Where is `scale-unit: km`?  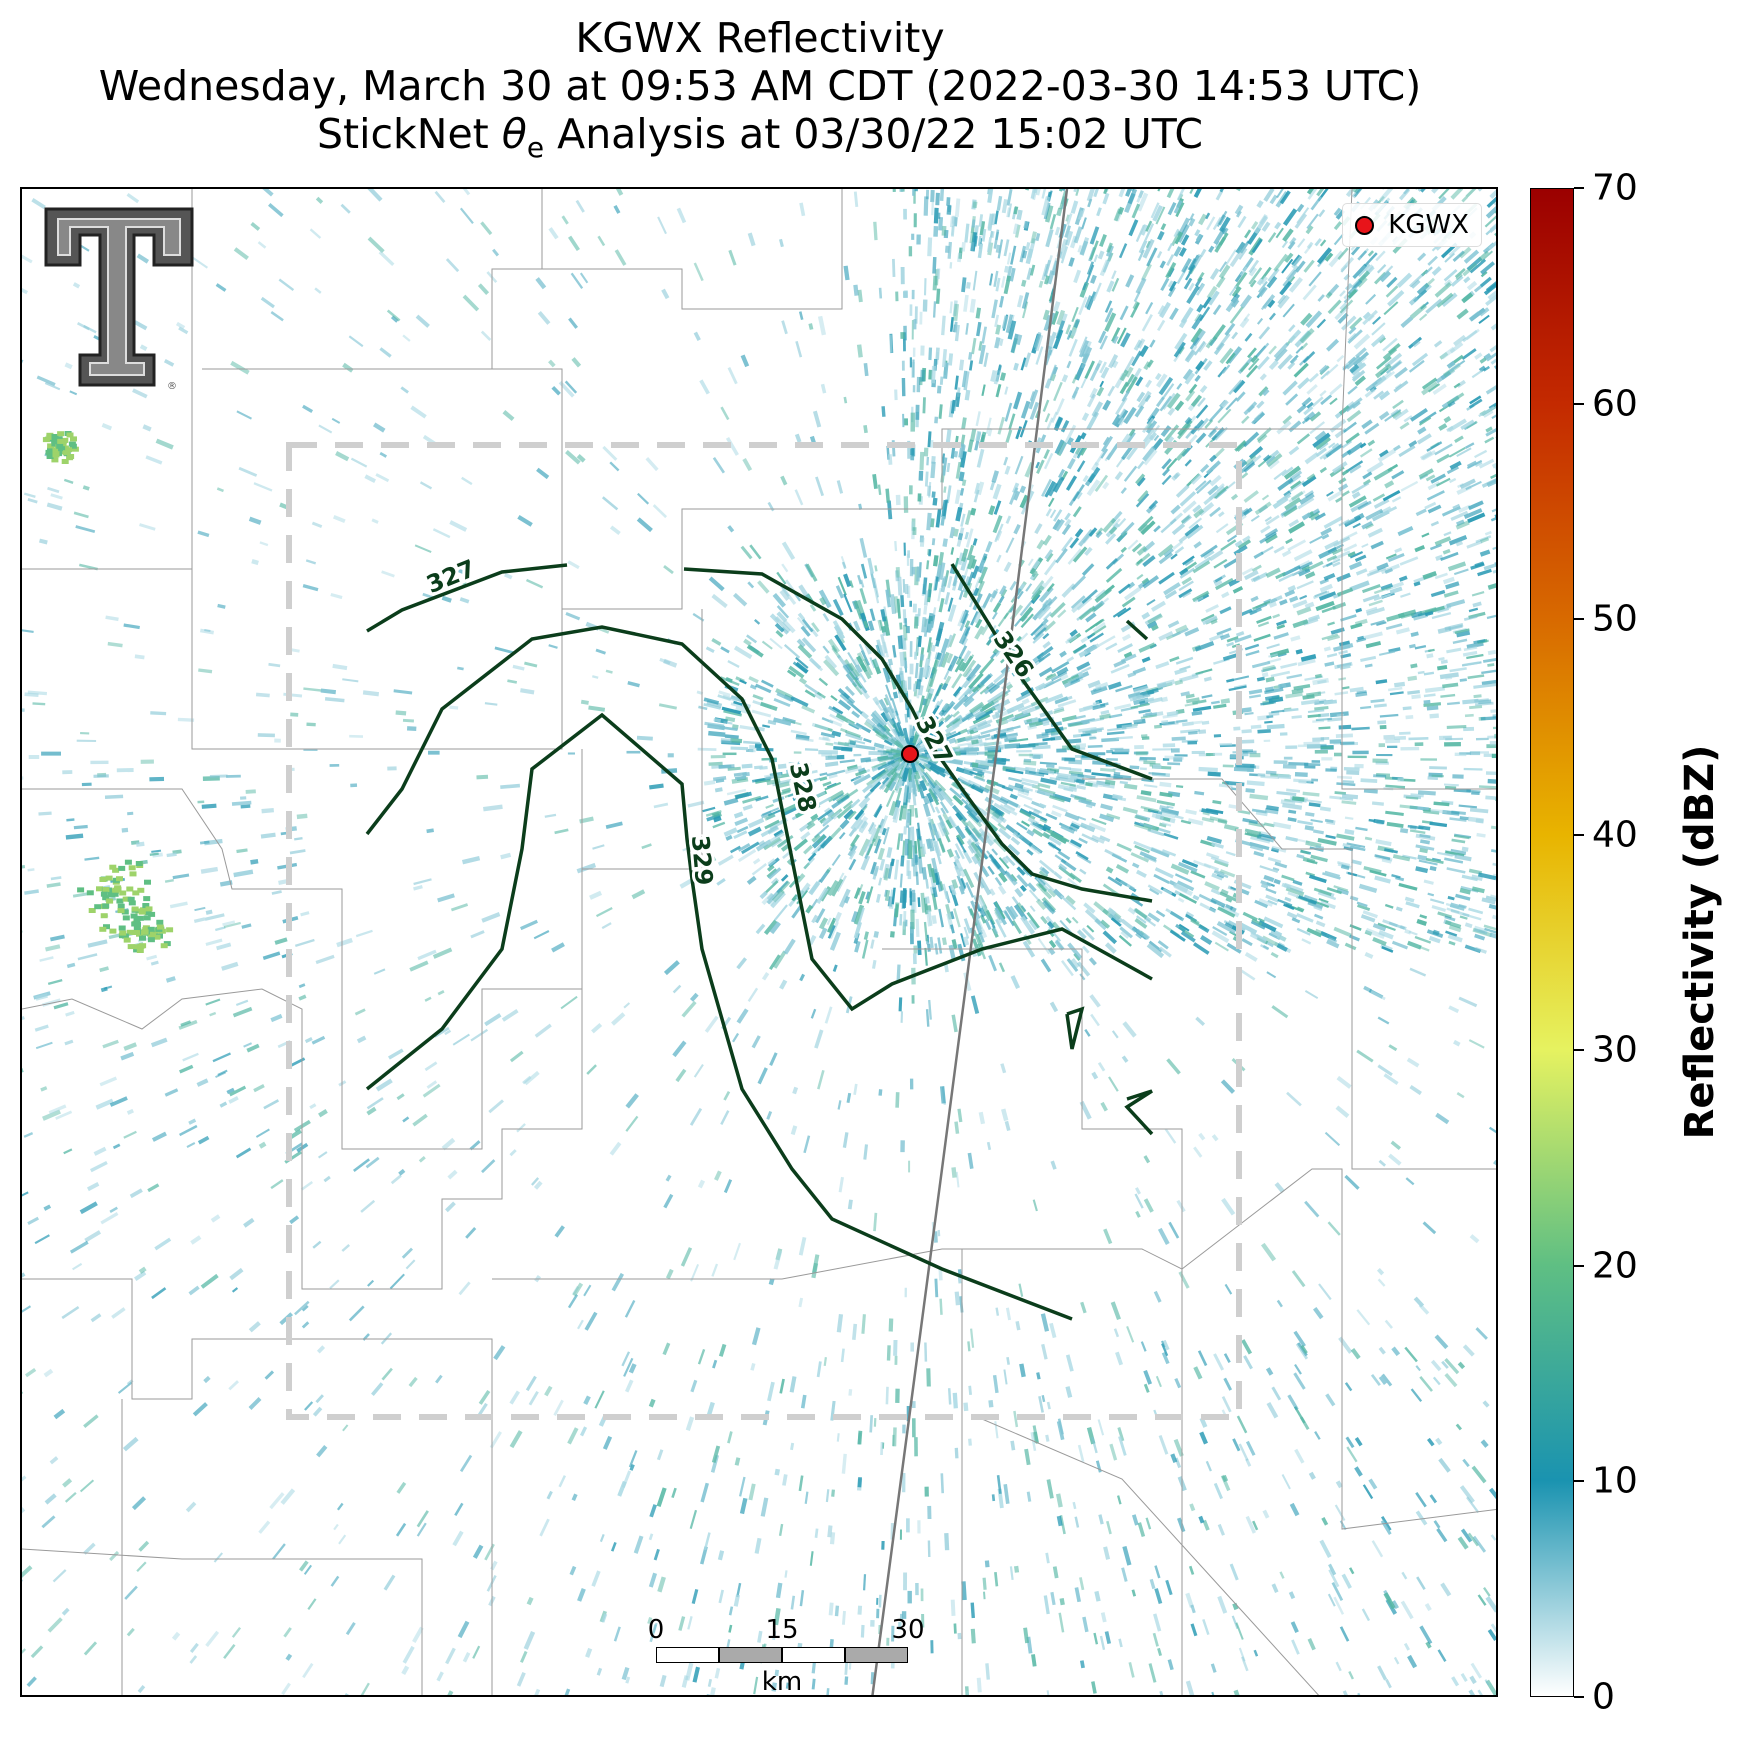 scale-unit: km is located at coordinates (782, 1682).